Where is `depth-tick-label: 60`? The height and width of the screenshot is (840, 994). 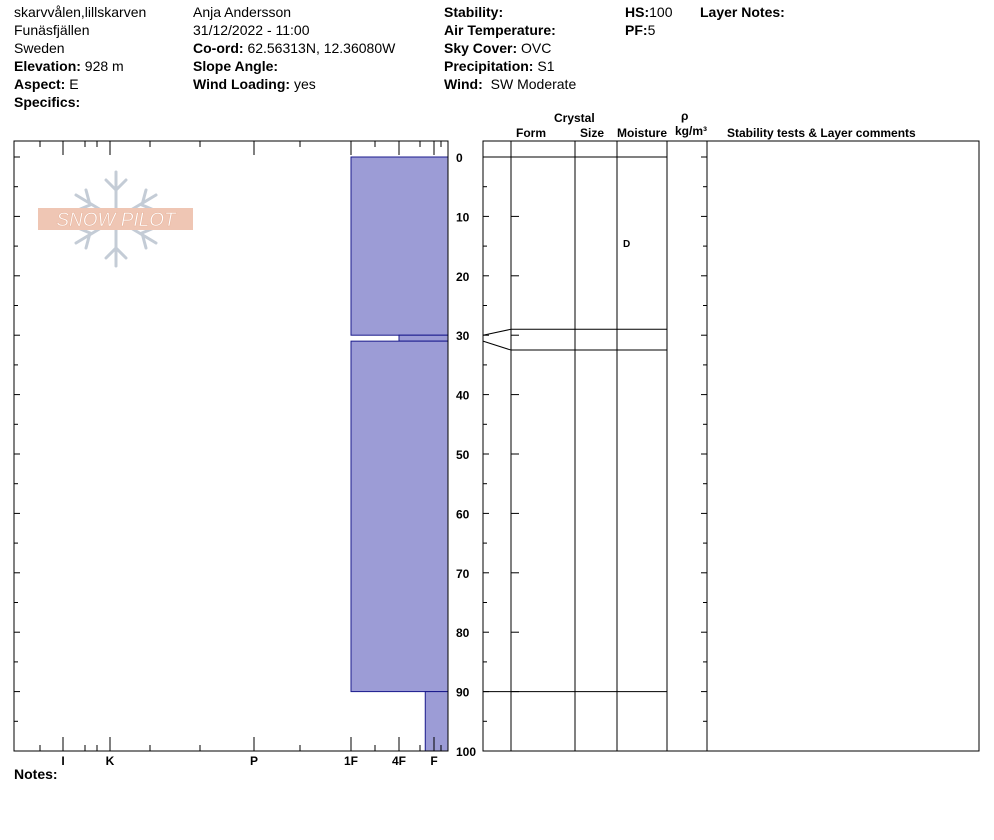
depth-tick-label: 60 is located at coordinates (463, 514).